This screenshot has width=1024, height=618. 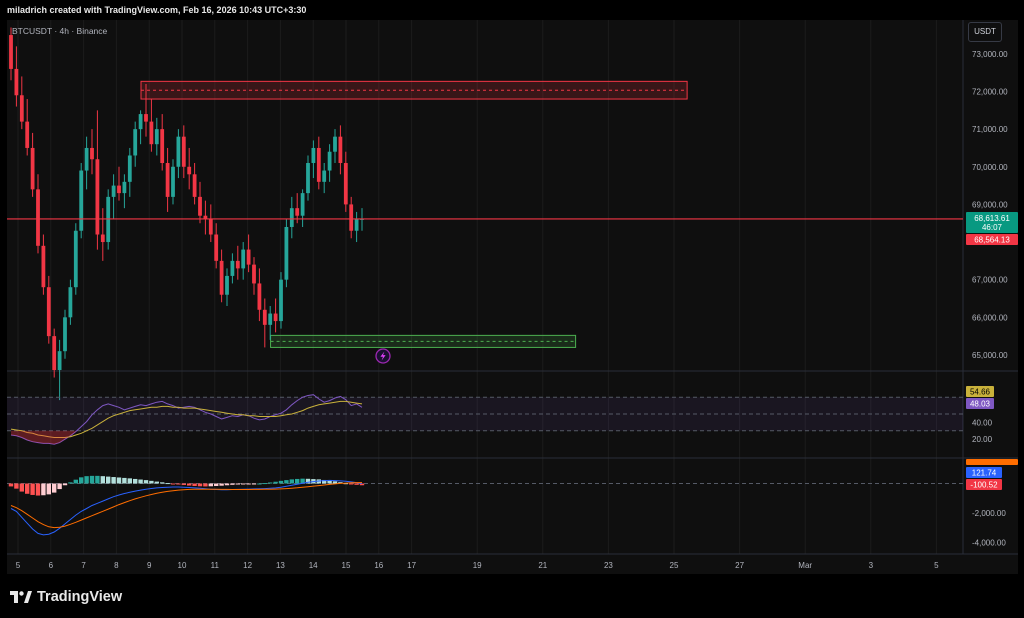 What do you see at coordinates (992, 239) in the screenshot?
I see `secondary-price-tag` at bounding box center [992, 239].